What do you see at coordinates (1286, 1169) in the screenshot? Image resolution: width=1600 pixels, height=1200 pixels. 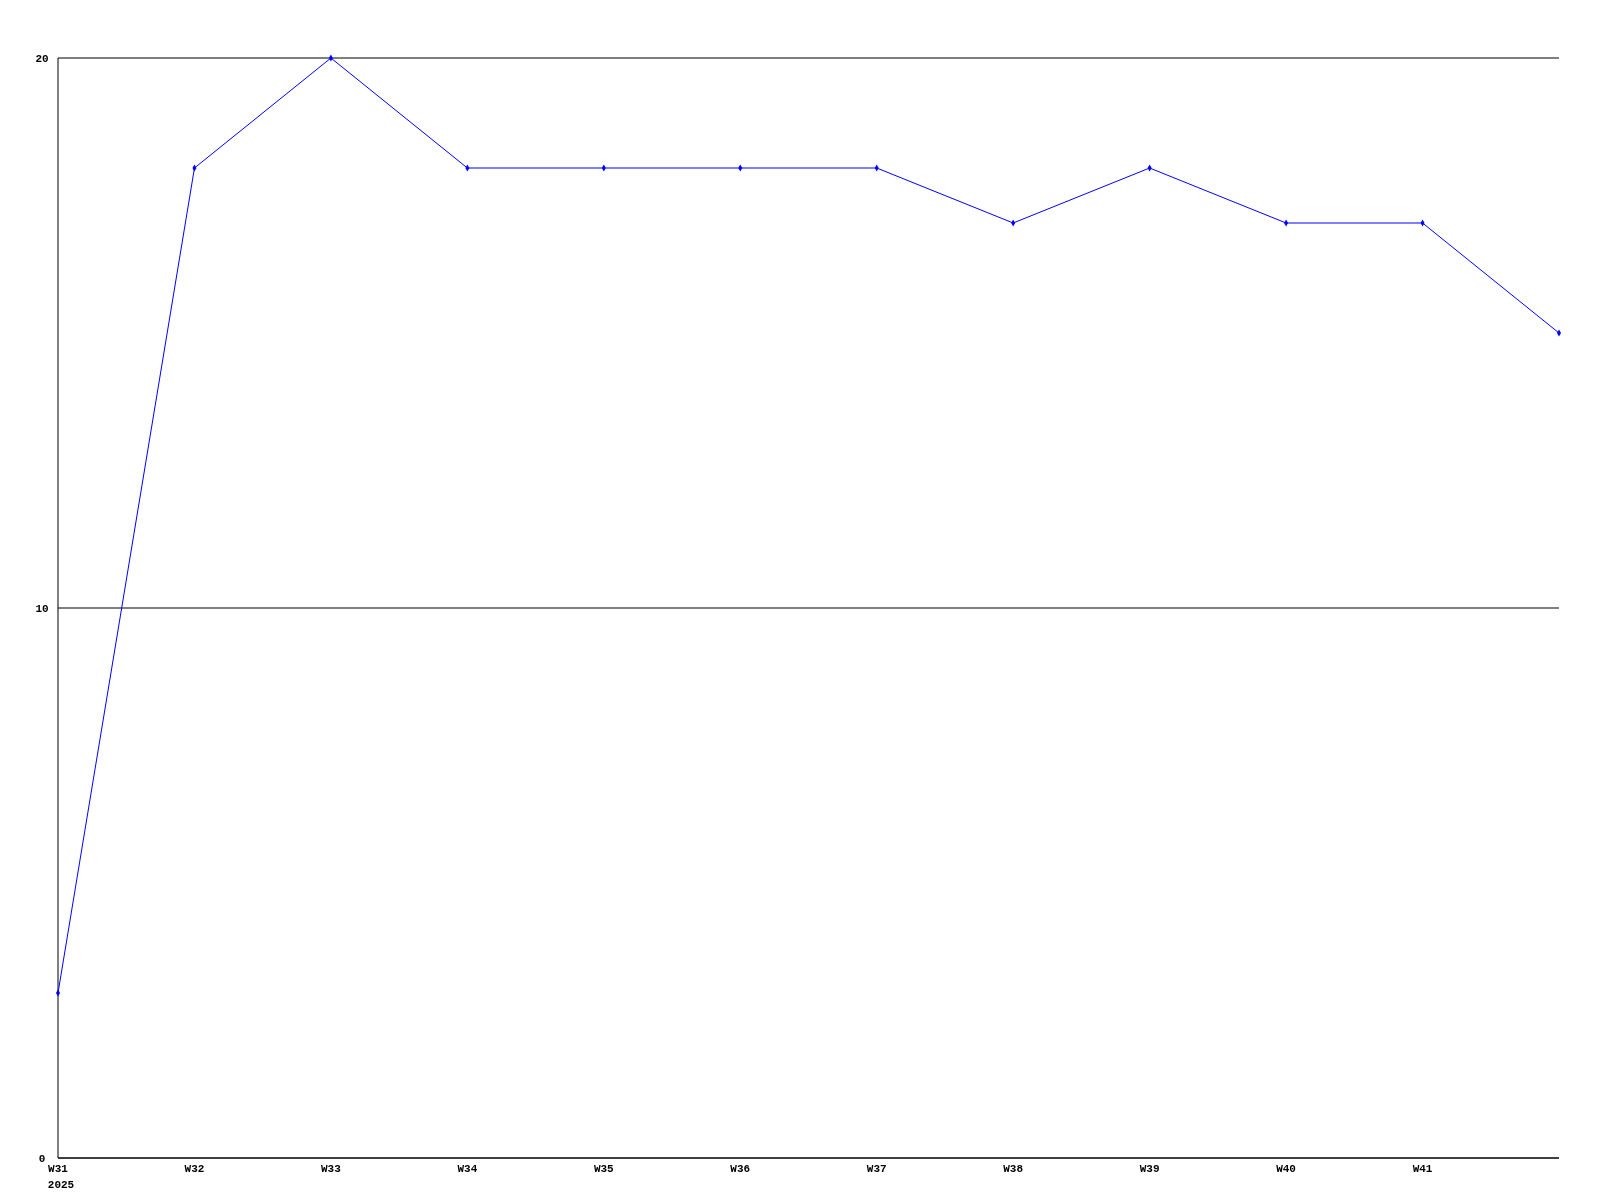 I see `x-tick-label: W40` at bounding box center [1286, 1169].